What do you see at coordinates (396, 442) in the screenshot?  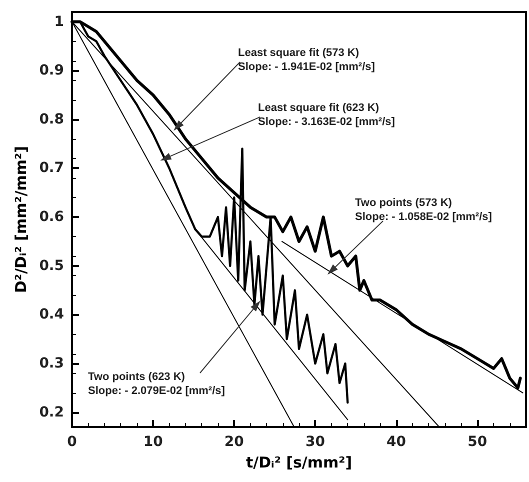 I see `x-tick-label: 40` at bounding box center [396, 442].